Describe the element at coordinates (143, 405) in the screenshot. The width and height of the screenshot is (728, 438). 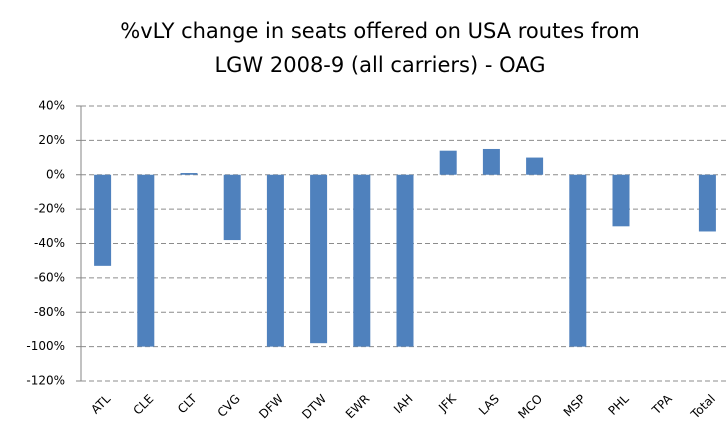
I see `x-tick-label: CLE` at that location.